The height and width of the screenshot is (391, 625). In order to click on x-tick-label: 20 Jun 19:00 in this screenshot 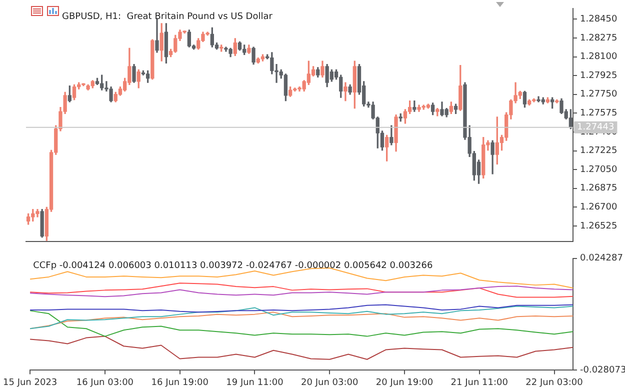, I will do `click(405, 383)`.